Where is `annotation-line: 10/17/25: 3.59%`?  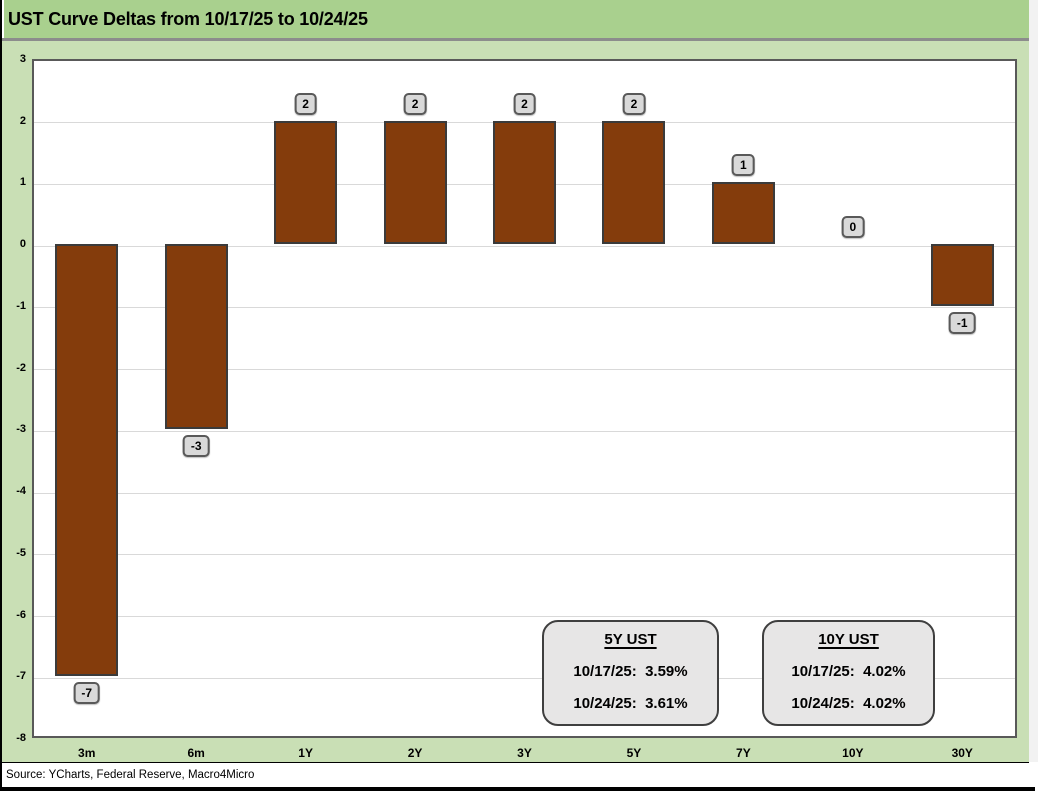
annotation-line: 10/17/25: 3.59% is located at coordinates (630, 671).